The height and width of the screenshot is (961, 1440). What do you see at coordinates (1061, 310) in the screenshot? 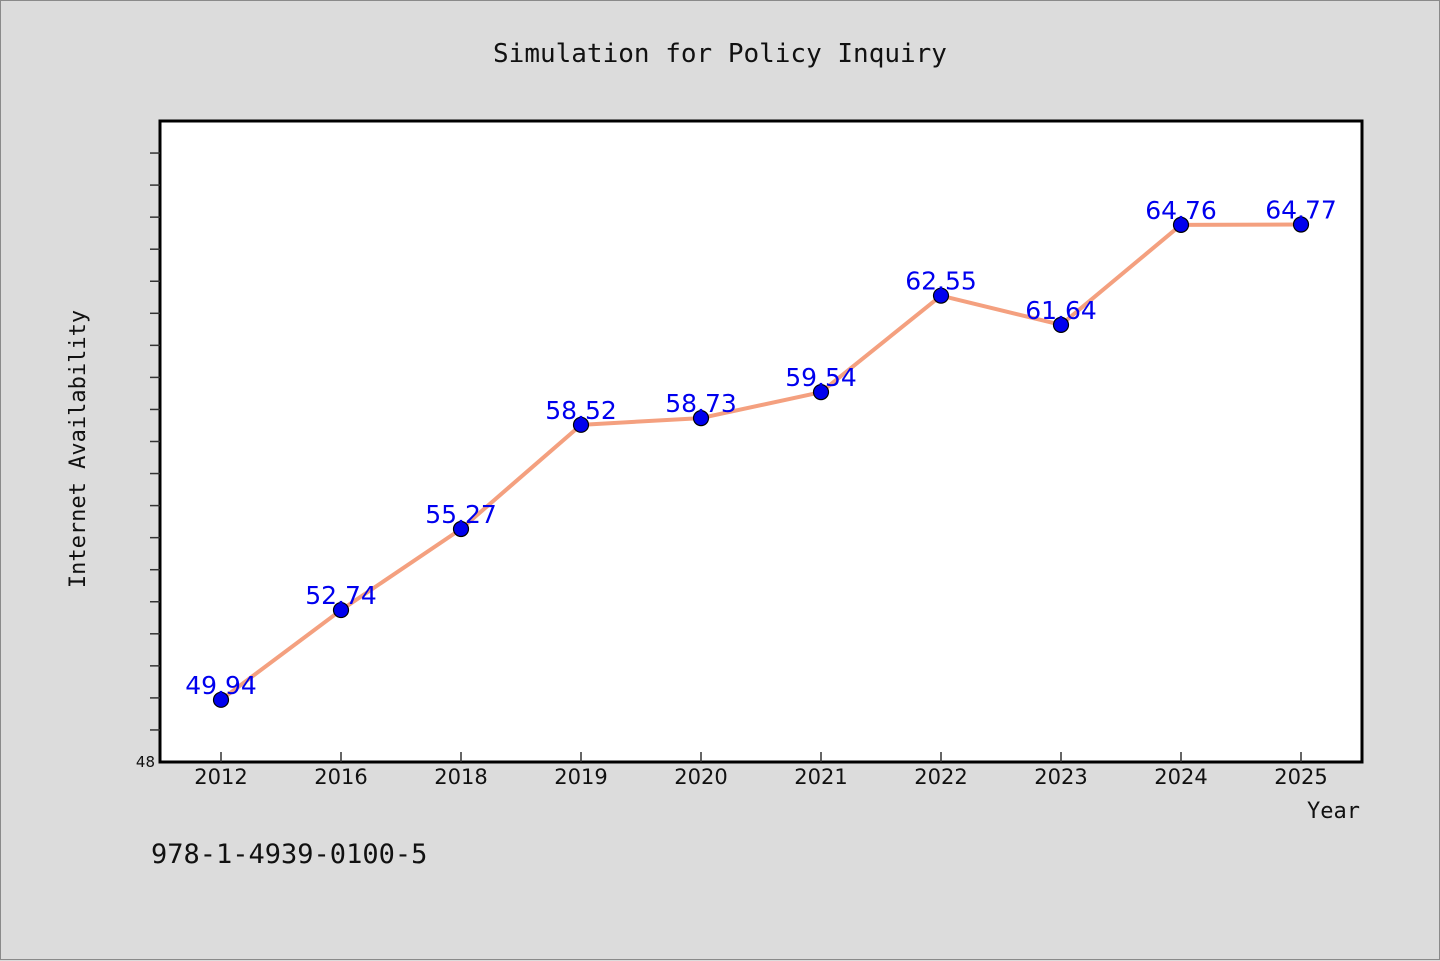
I see `data-label: 61.64` at bounding box center [1061, 310].